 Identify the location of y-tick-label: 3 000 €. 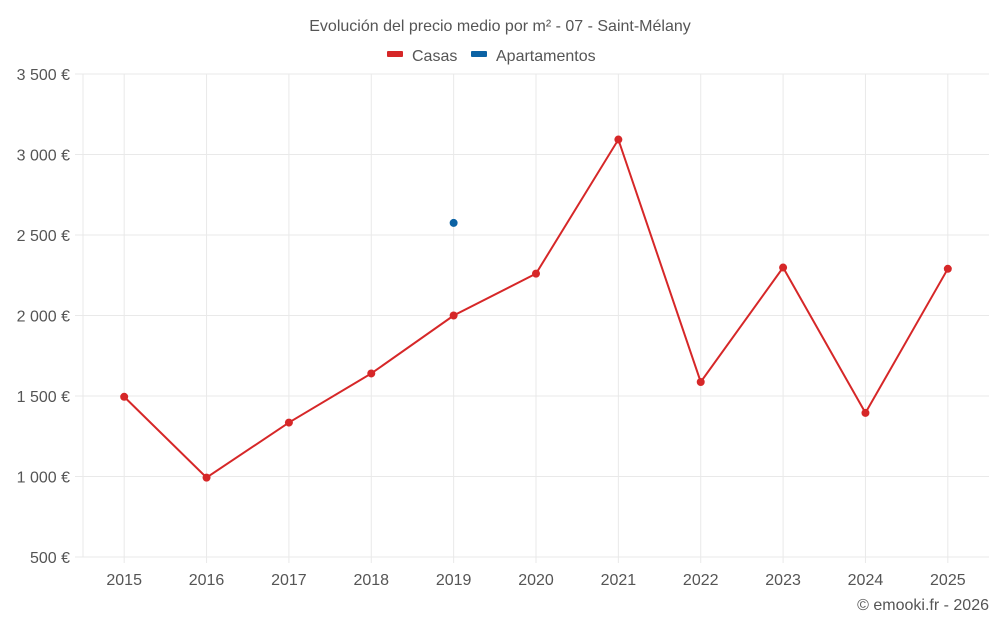
(43, 156).